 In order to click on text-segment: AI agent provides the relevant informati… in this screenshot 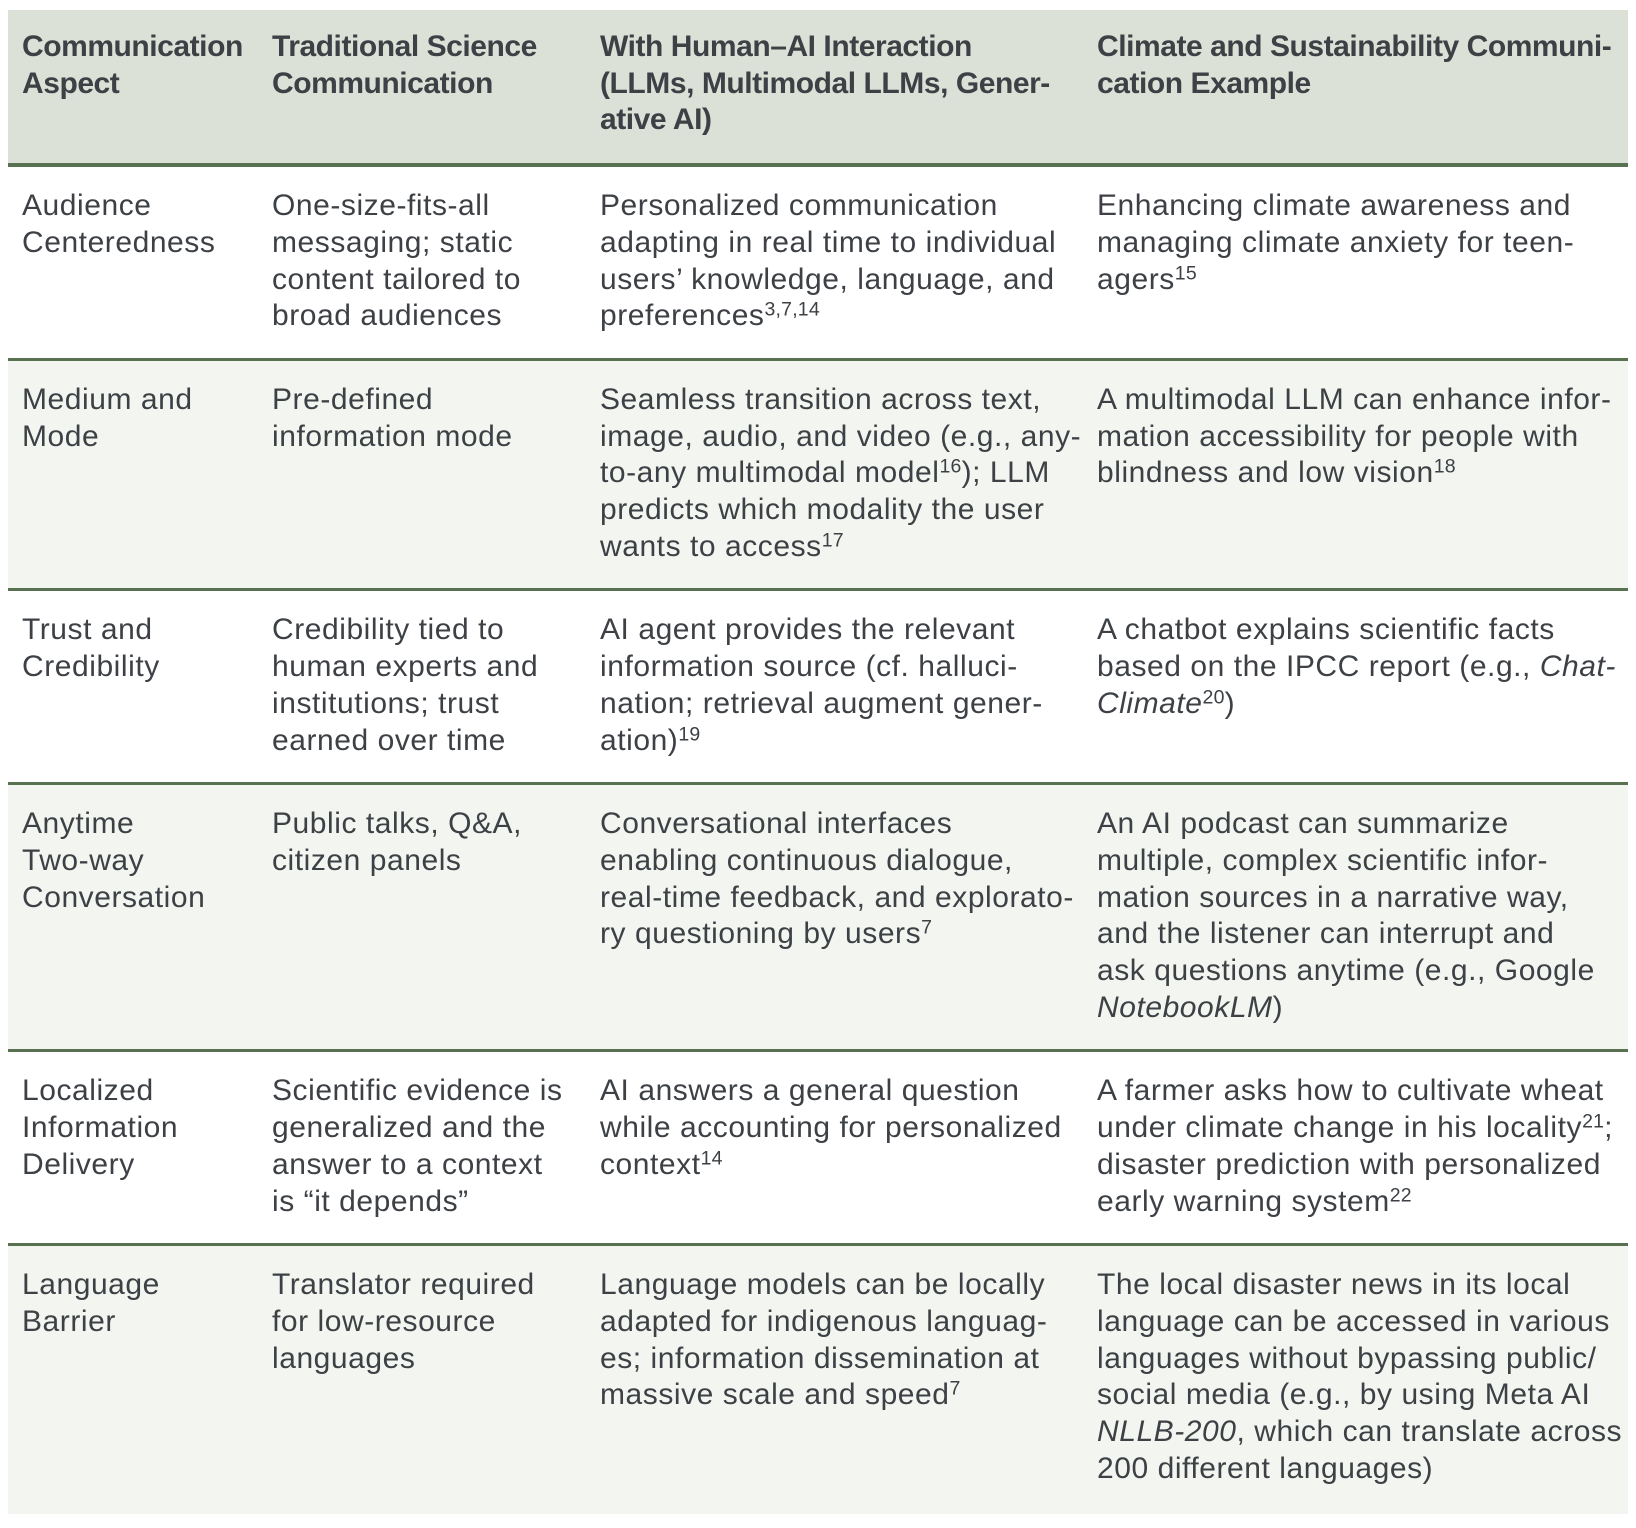, I will do `click(821, 685)`.